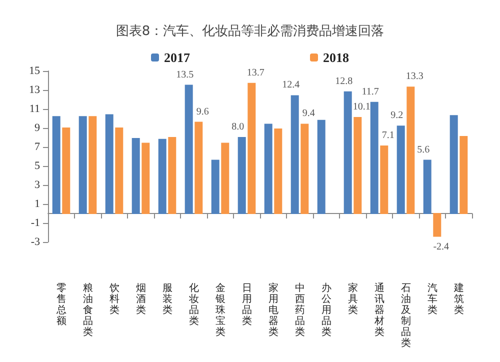 The height and width of the screenshot is (362, 500). Describe the element at coordinates (273, 310) in the screenshot. I see `x-tick-label: 家用电器类` at that location.